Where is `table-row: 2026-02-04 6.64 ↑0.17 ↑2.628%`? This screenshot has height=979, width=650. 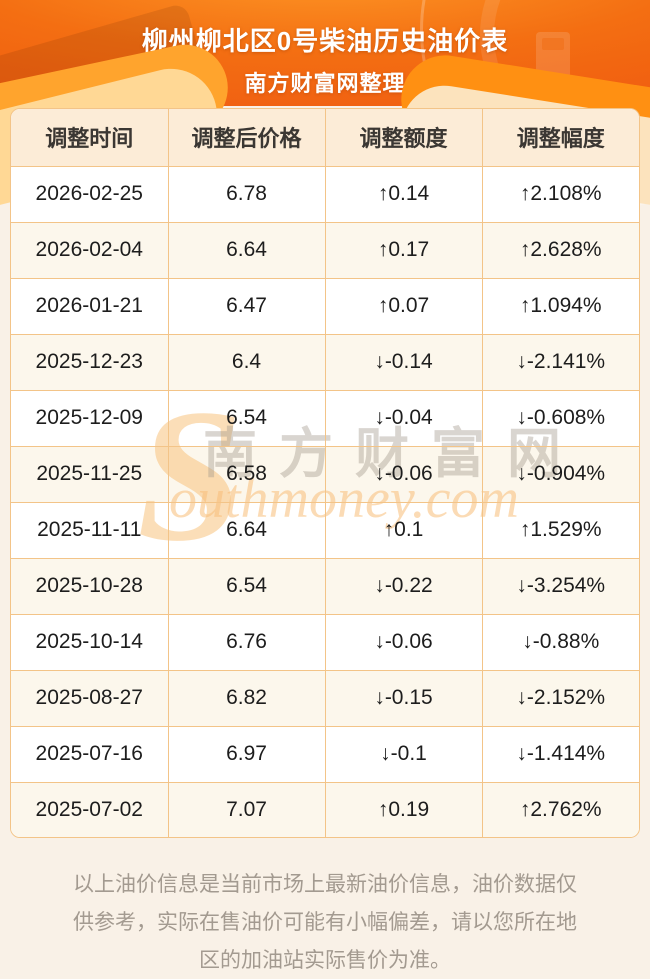 table-row: 2026-02-04 6.64 ↑0.17 ↑2.628% is located at coordinates (325, 250).